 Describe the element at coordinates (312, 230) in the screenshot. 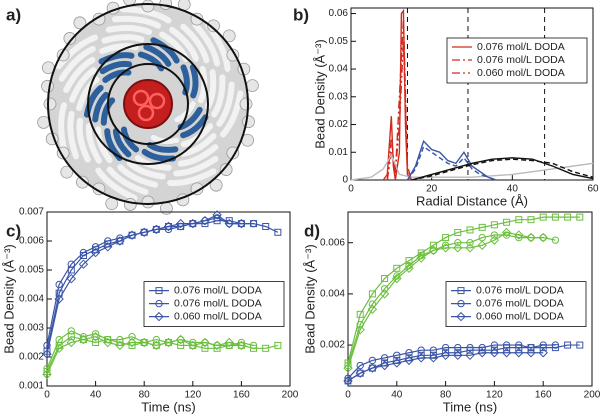

I see `panel-label: d)` at that location.